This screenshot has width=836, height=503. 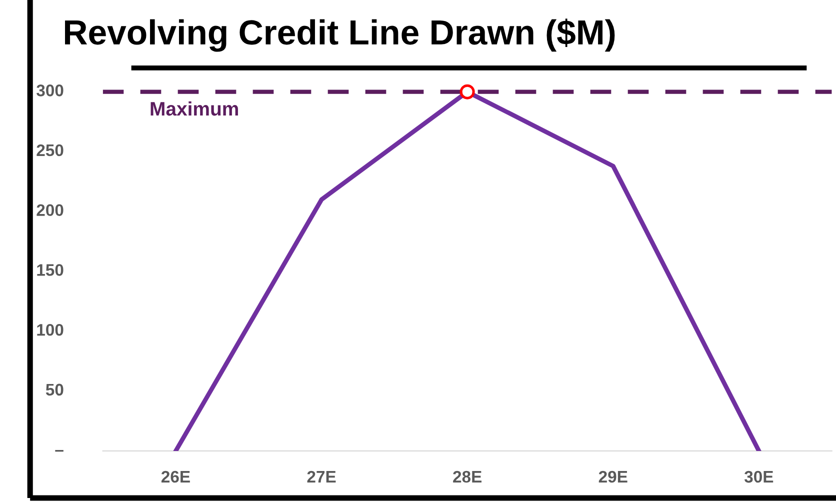 I want to click on x-tick-label: 29E, so click(x=613, y=476).